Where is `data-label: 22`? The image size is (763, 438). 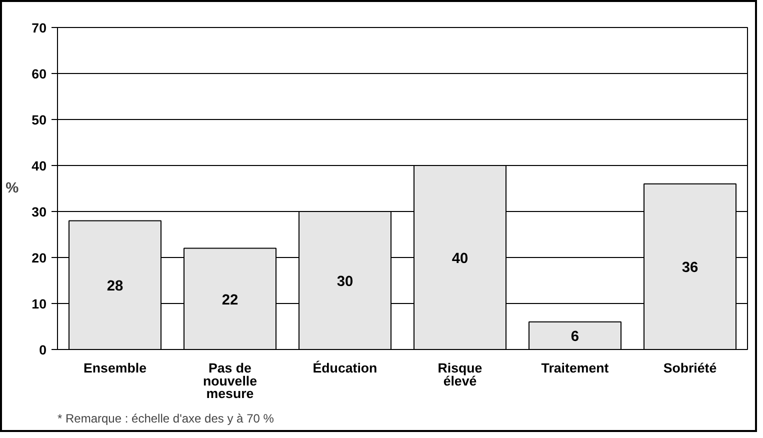 data-label: 22 is located at coordinates (230, 300).